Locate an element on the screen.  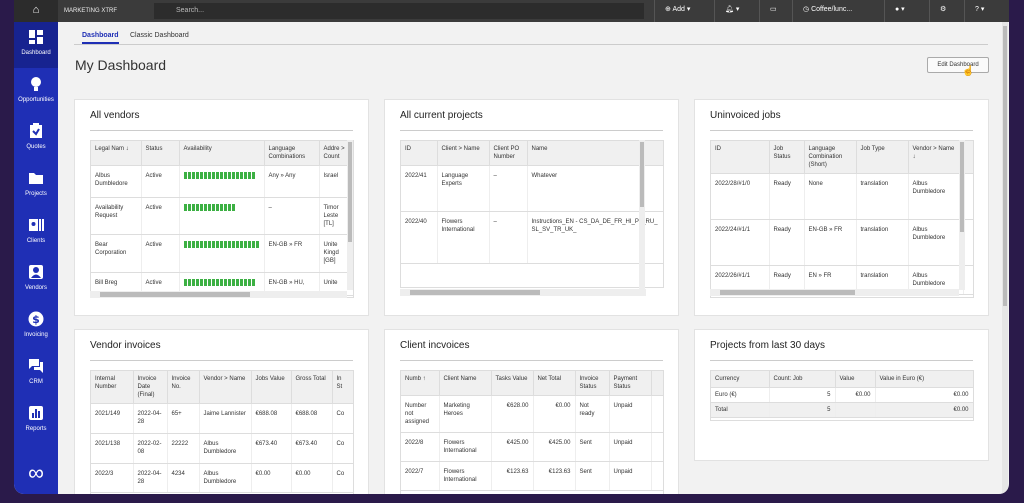
table-row: 2022/41 Language Experts – Whatever is located at coordinates (532, 188).